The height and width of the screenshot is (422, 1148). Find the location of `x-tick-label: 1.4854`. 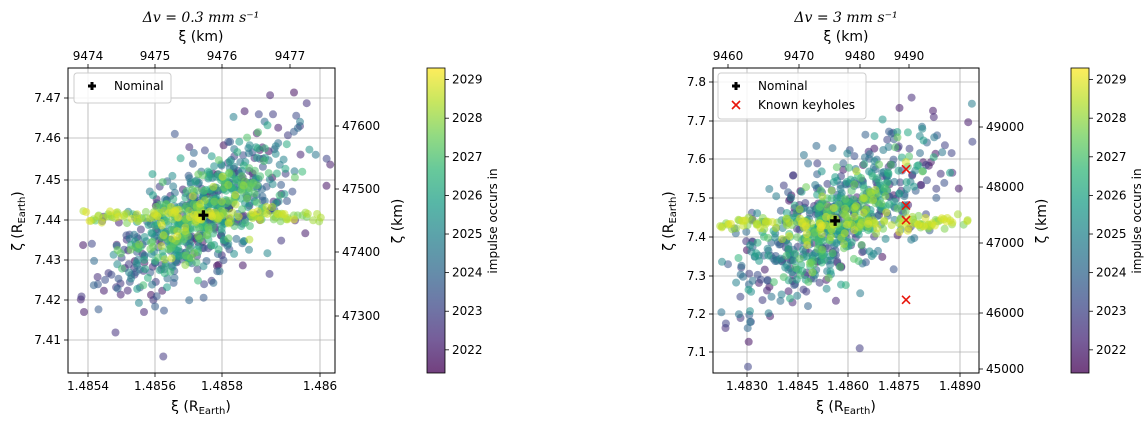

x-tick-label: 1.4854 is located at coordinates (88, 386).